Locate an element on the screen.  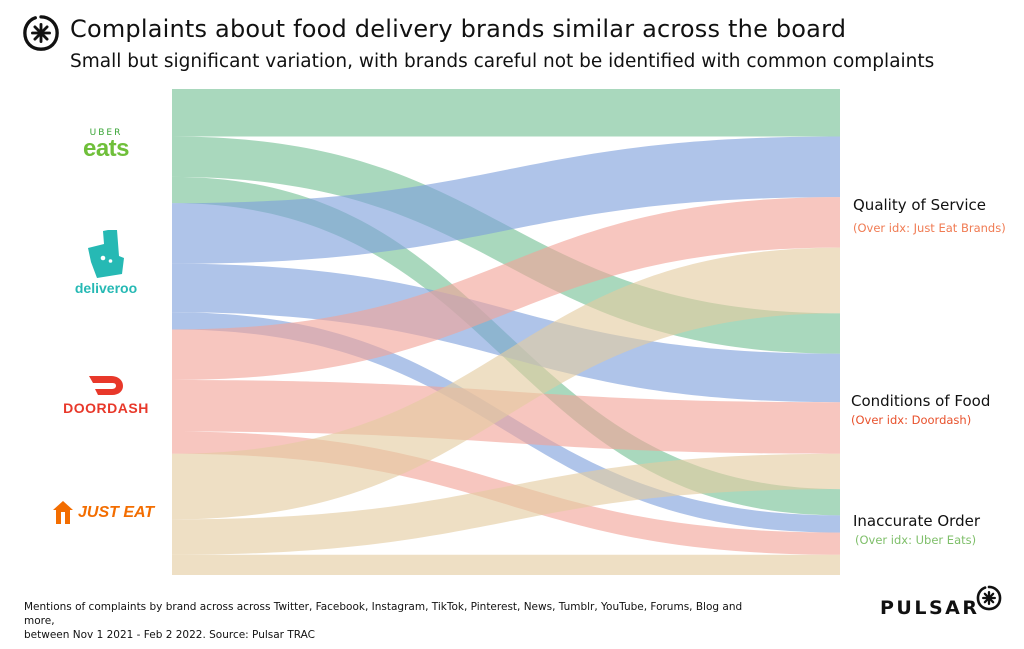
brand-uber-eats: UBER eats is located at coordinates (106, 145).